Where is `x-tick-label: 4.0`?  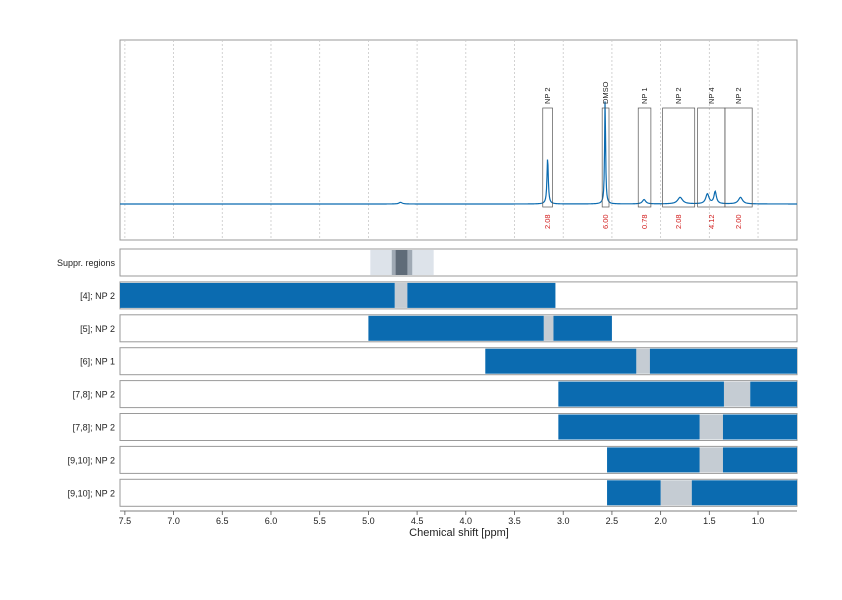 x-tick-label: 4.0 is located at coordinates (466, 521).